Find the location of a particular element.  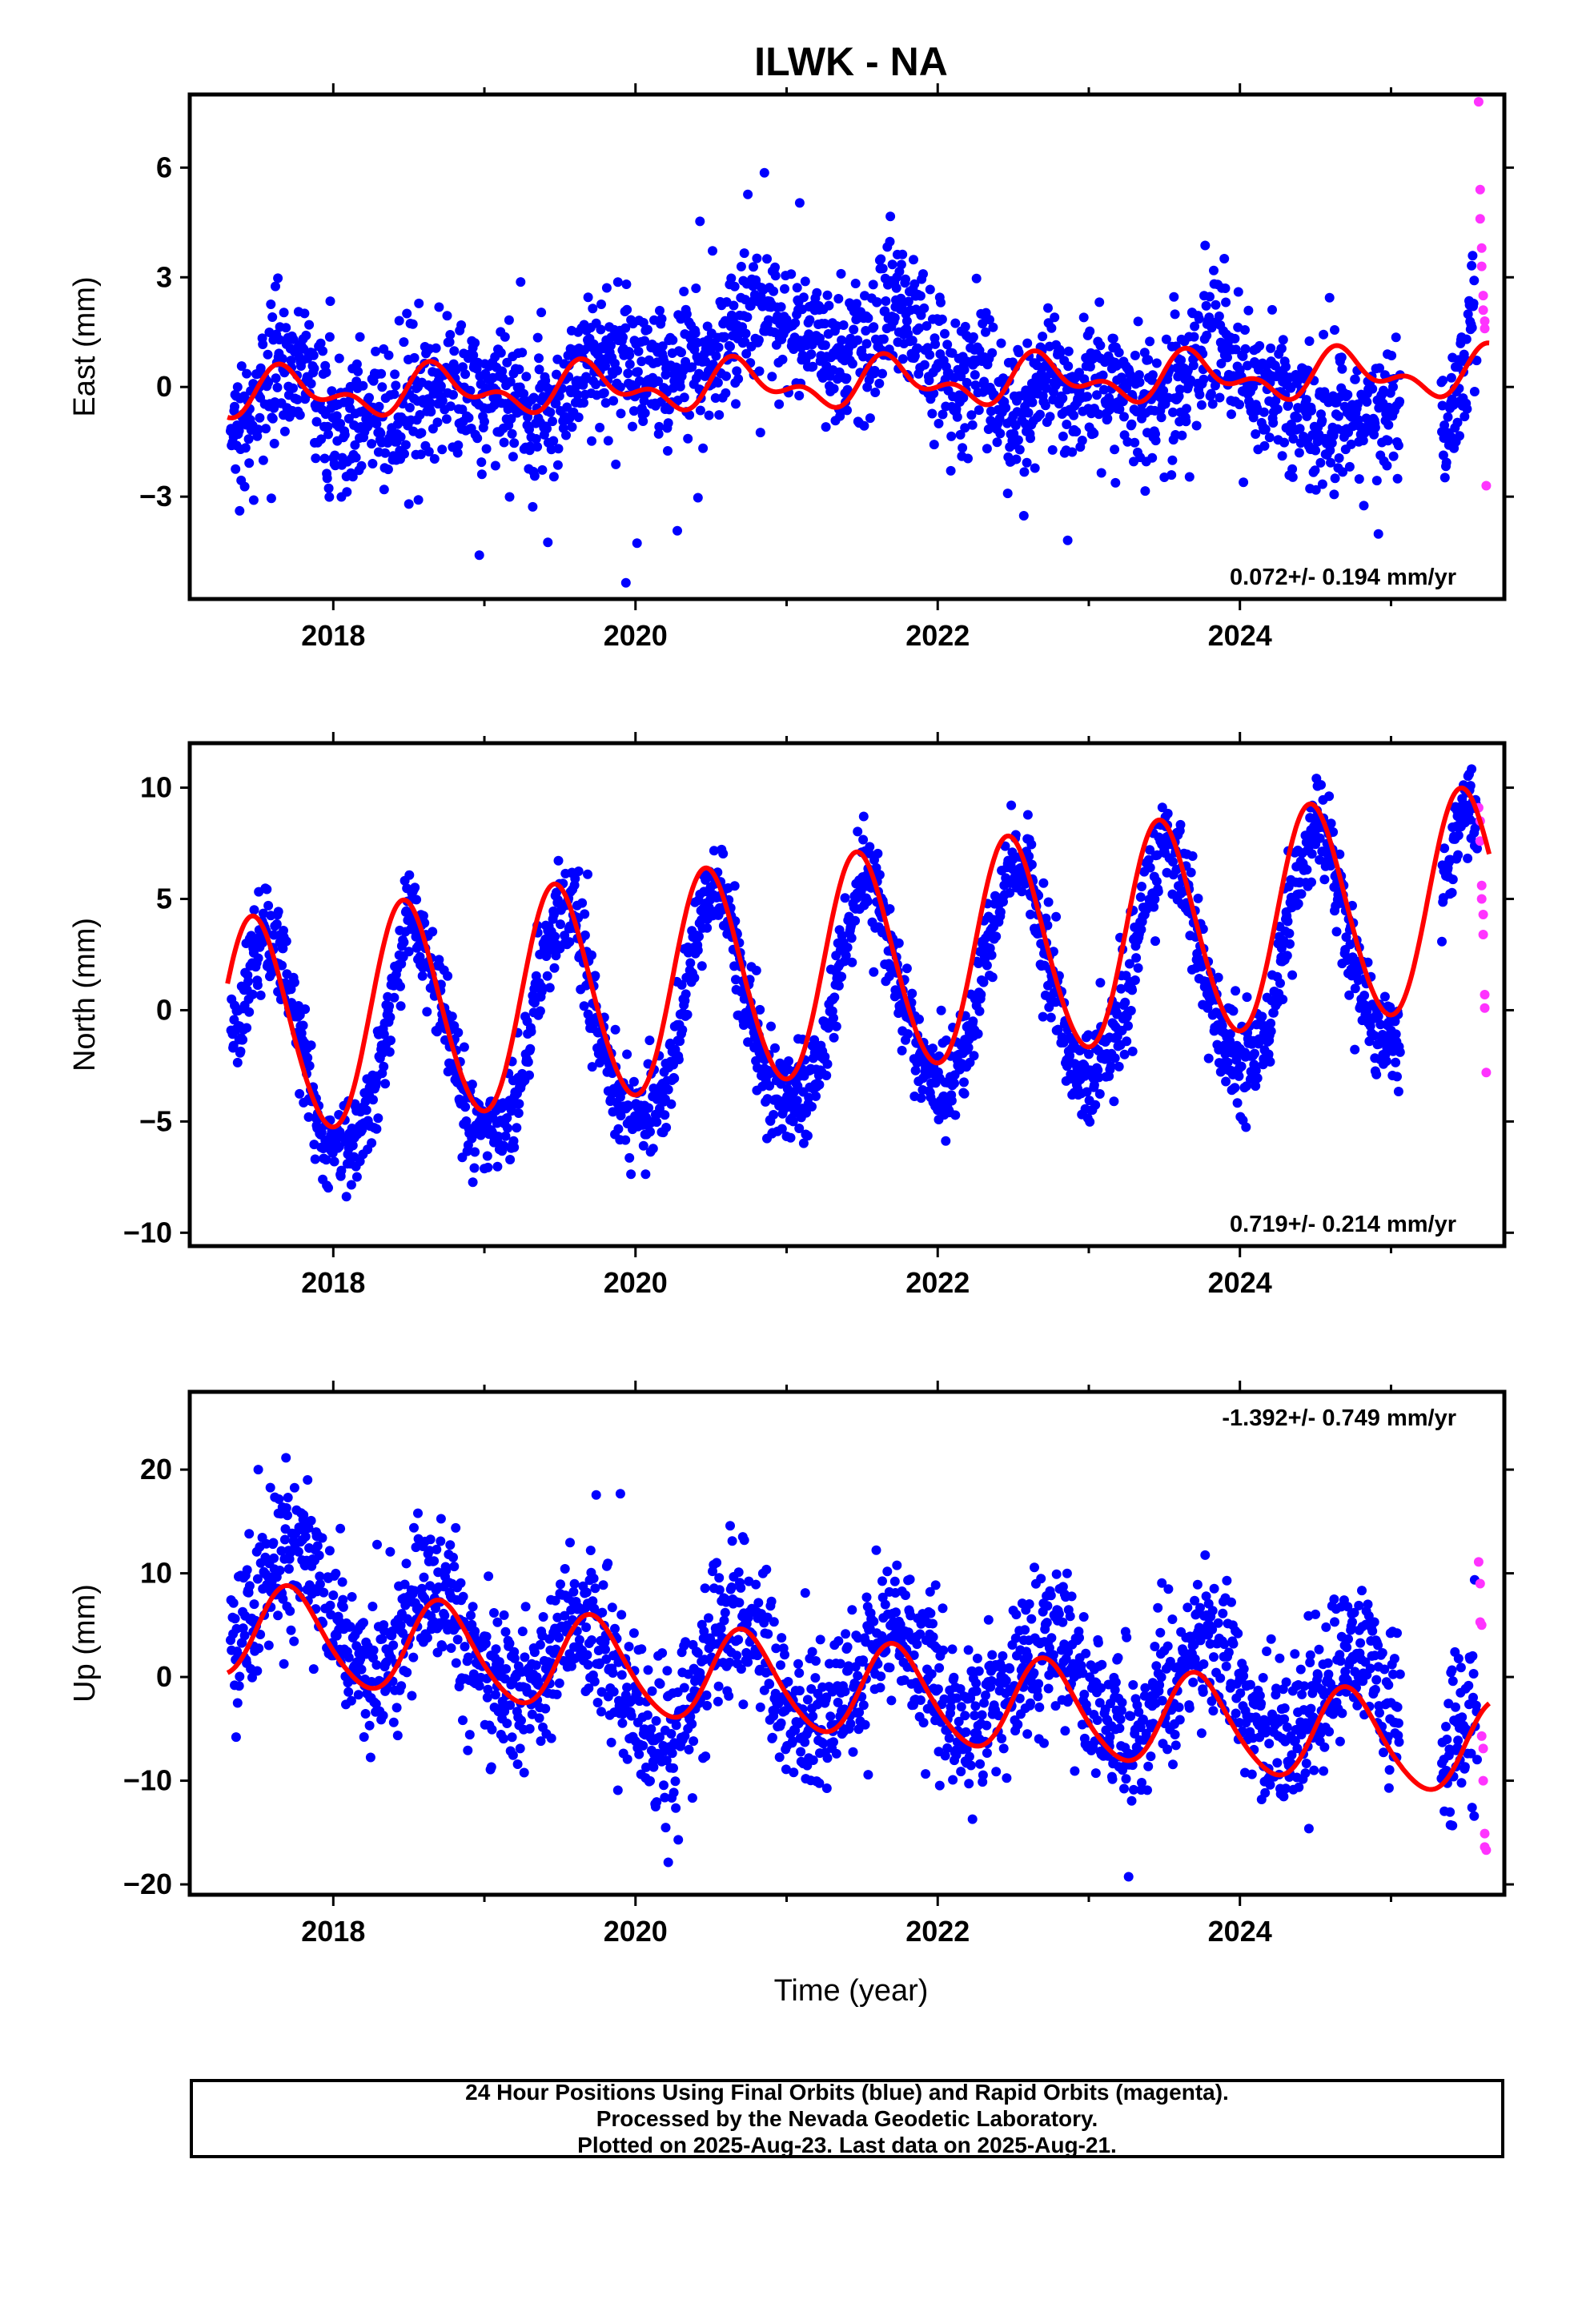

north-rapid-orbit-point is located at coordinates (1483, 934).